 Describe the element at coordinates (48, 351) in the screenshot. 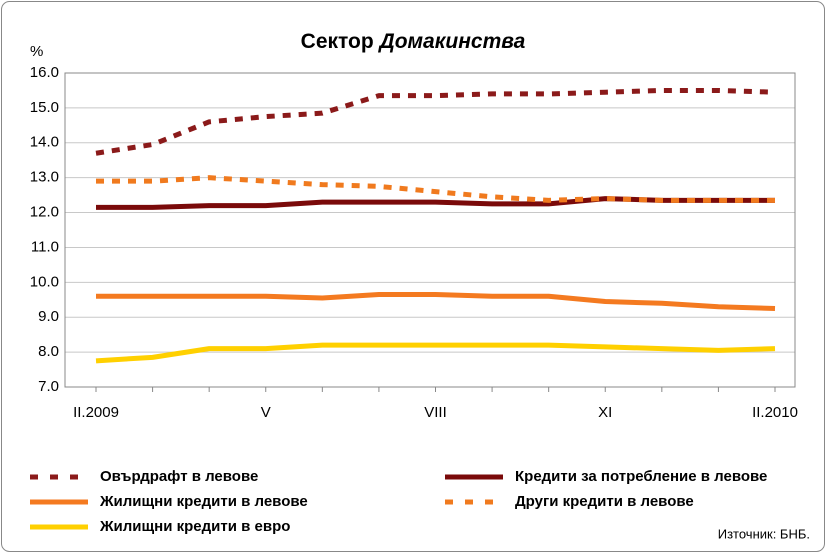

I see `y-tick-label: 8.0` at that location.